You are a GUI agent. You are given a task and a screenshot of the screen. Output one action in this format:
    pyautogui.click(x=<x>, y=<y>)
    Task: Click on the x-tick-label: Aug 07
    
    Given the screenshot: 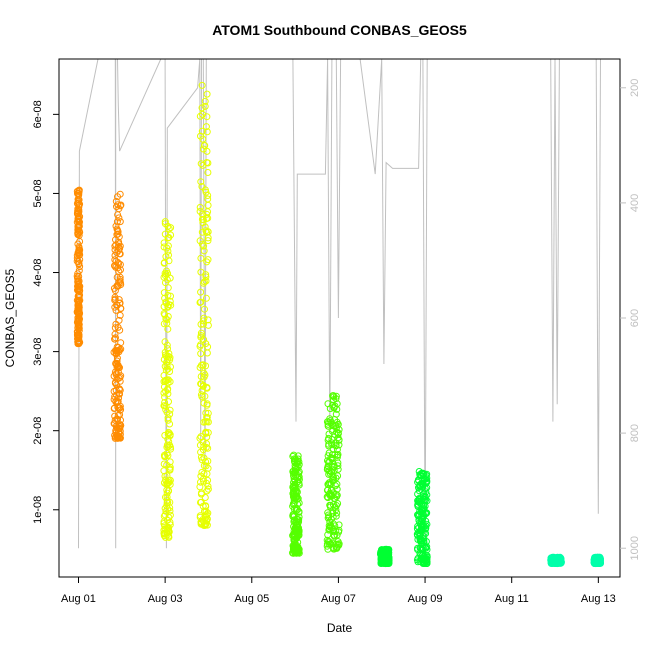 What is the action you would take?
    pyautogui.click(x=338, y=599)
    